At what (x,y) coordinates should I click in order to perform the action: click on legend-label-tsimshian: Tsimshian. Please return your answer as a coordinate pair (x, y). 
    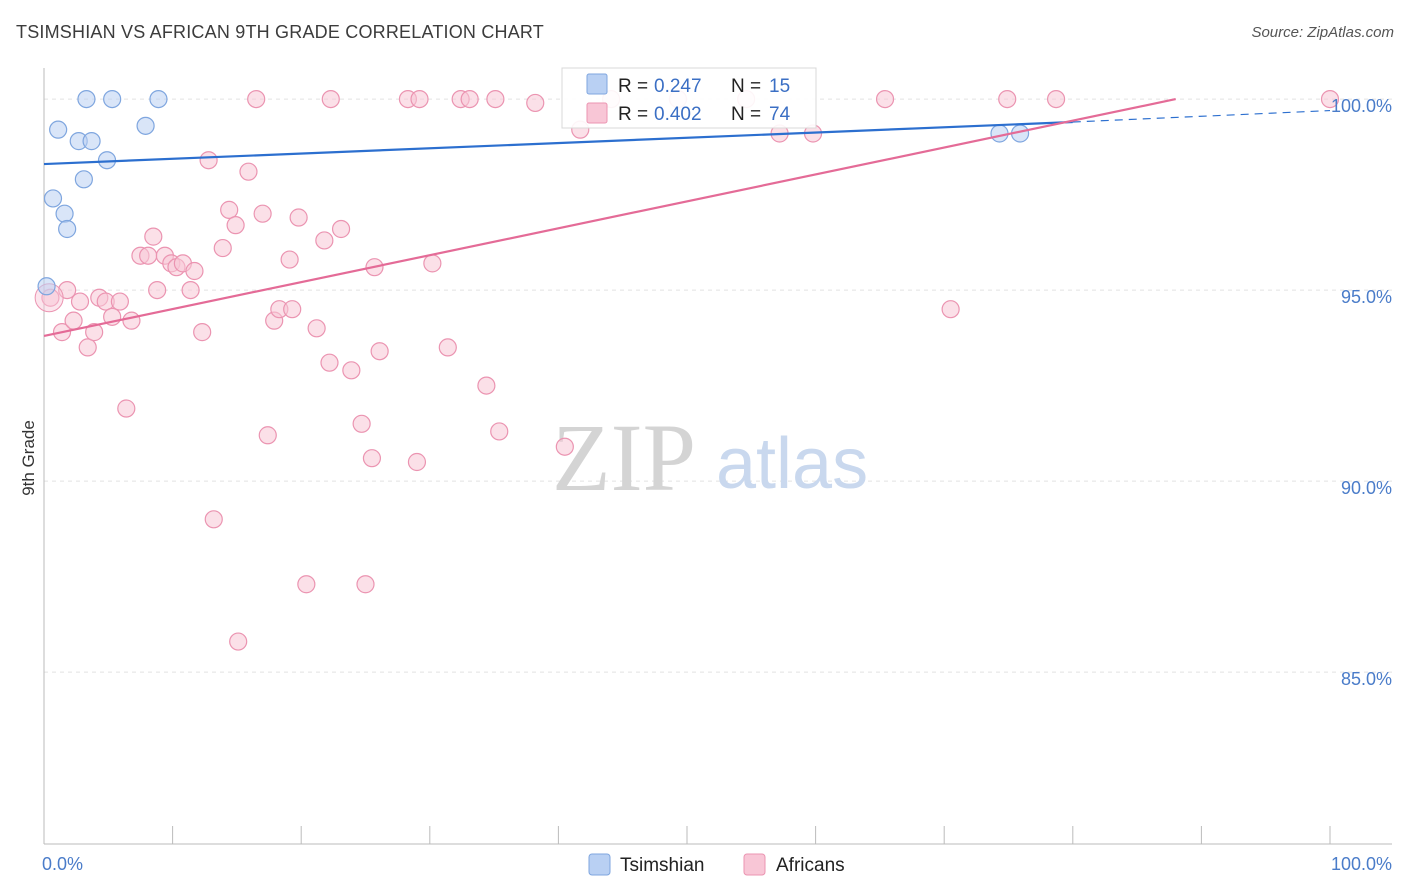
    Looking at the image, I should click on (662, 865).